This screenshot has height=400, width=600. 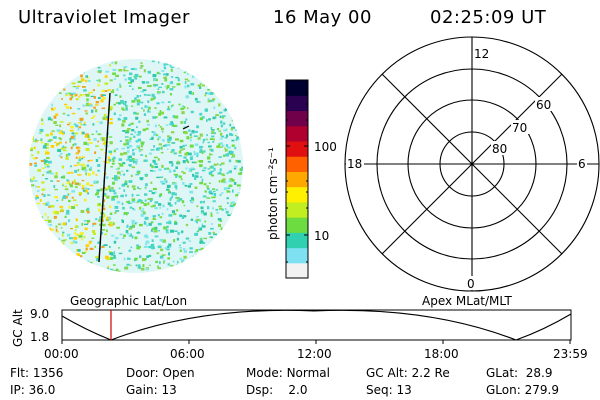 I want to click on date-label: 16 May 00, so click(x=322, y=17).